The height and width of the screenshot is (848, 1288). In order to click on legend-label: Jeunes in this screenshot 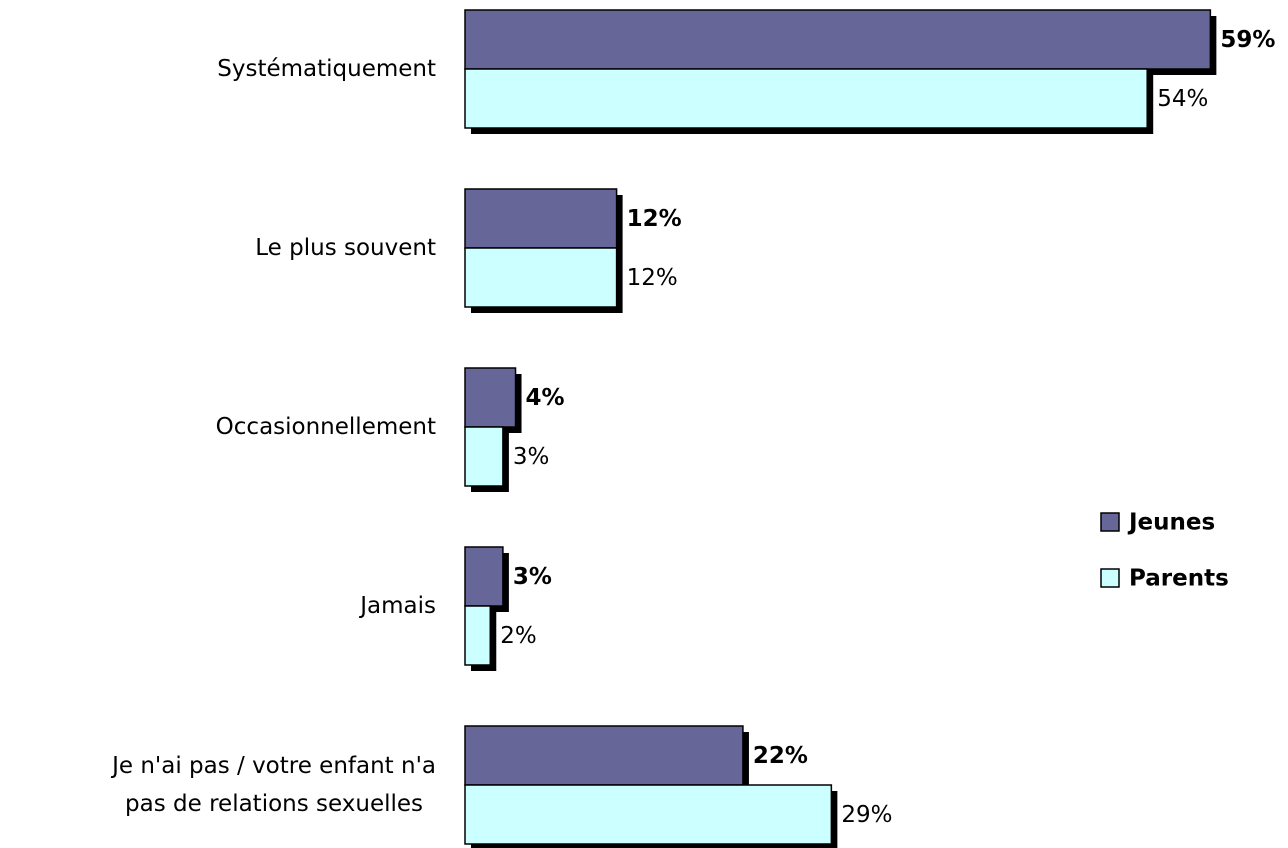, I will do `click(1171, 523)`.